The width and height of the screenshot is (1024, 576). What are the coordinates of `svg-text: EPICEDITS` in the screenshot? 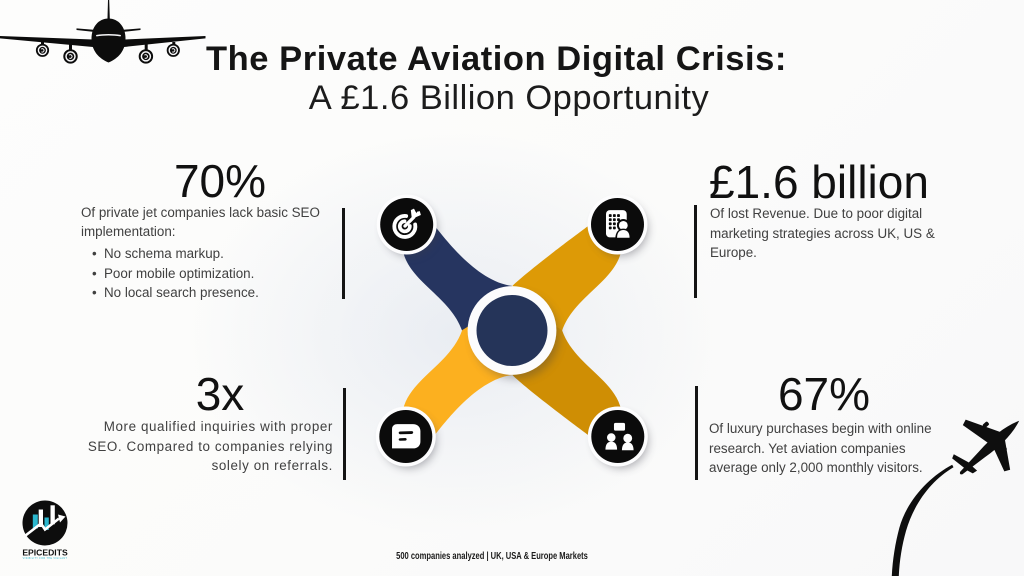 It's located at (45, 553).